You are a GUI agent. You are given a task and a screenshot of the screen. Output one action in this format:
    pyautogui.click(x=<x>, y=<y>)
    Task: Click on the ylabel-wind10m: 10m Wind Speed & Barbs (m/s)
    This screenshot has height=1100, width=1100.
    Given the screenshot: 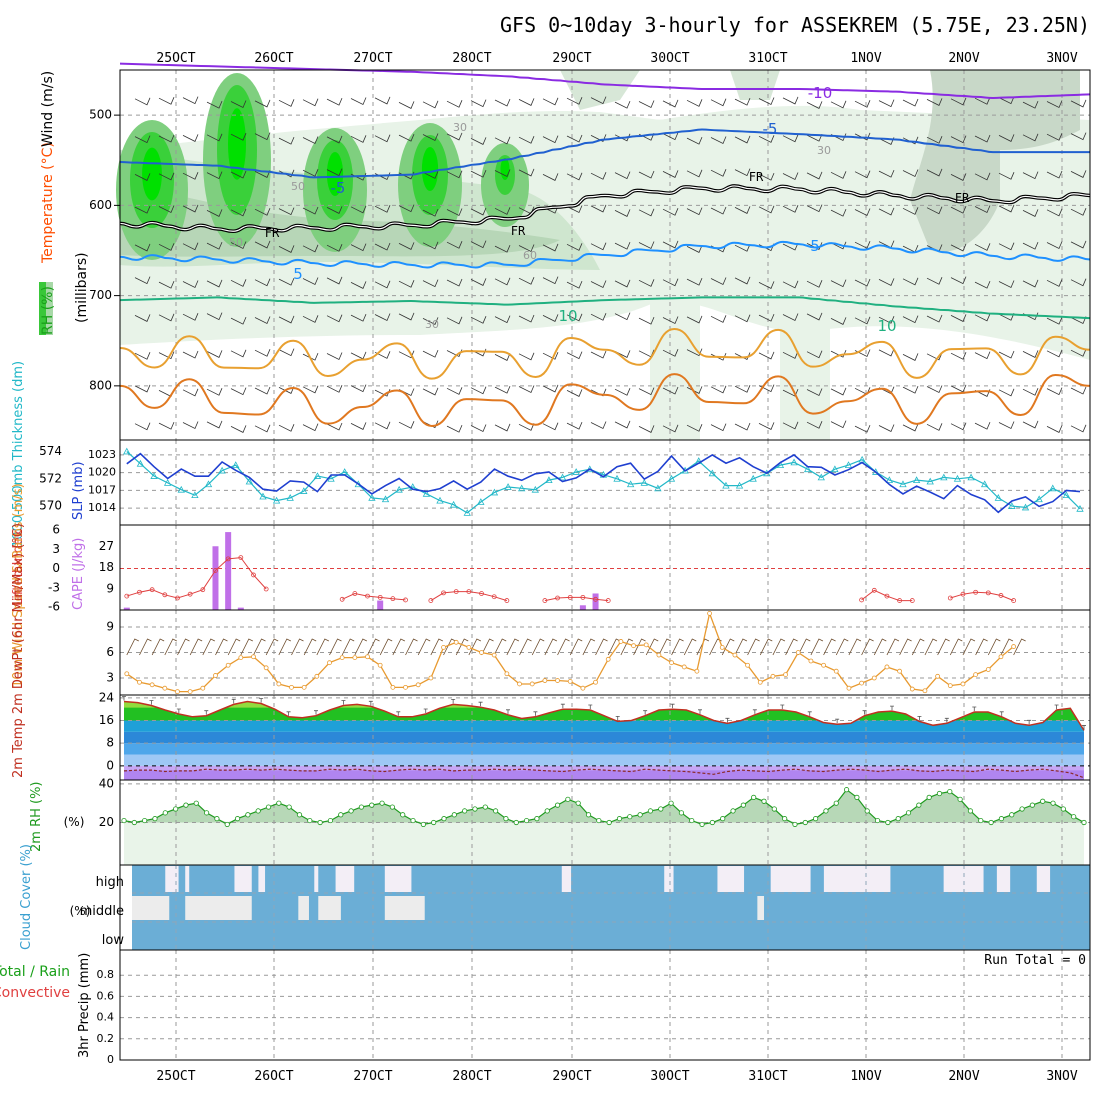 What is the action you would take?
    pyautogui.click(x=18, y=585)
    